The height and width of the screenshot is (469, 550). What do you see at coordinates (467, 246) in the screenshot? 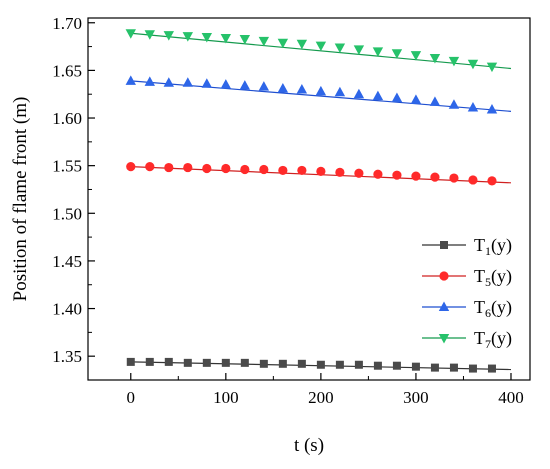
I see `legend-entry: T1(y)` at bounding box center [467, 246].